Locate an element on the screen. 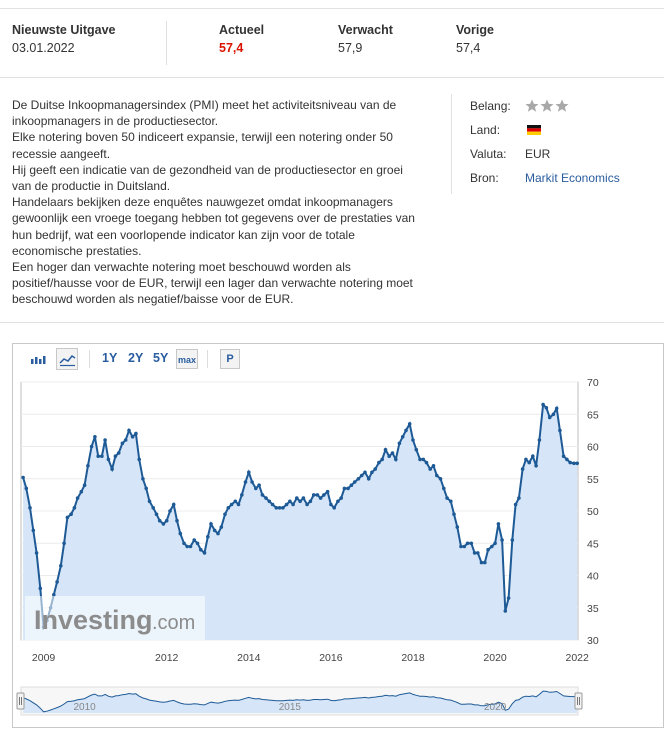  navigator-right-handle is located at coordinates (578, 701).